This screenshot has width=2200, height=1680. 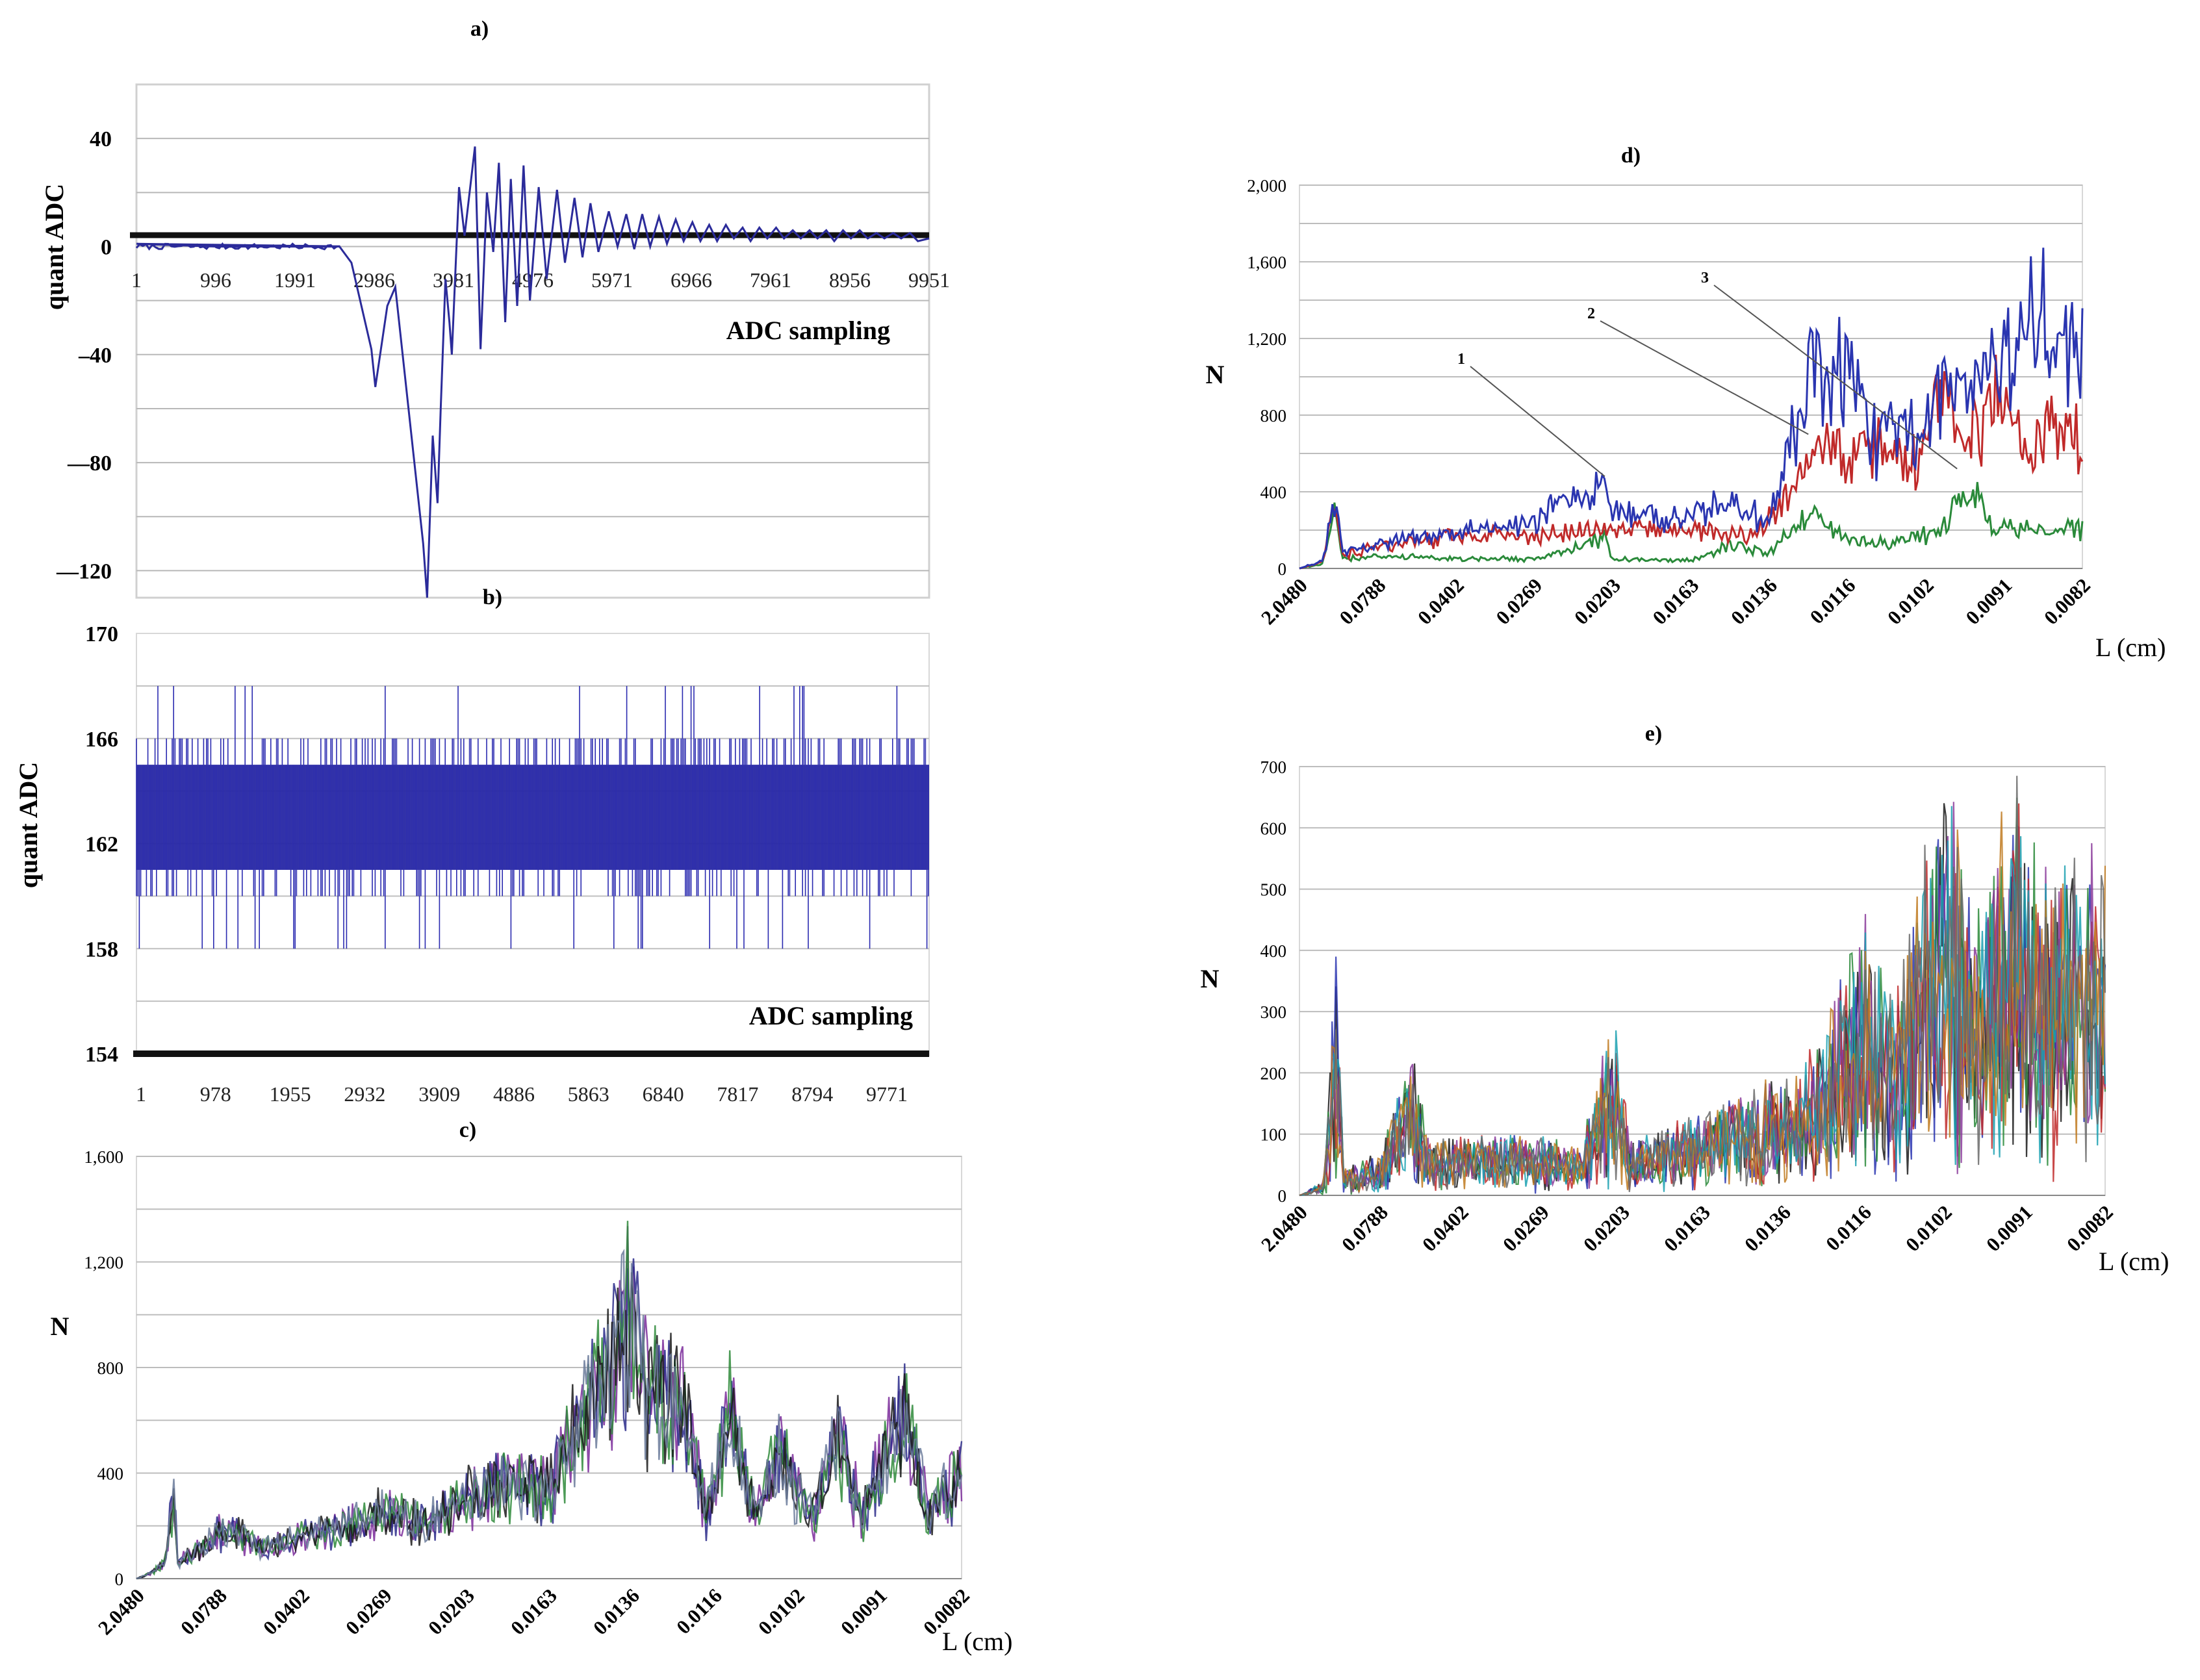 What do you see at coordinates (692, 280) in the screenshot?
I see `panel-a-x-tick-label: 6966` at bounding box center [692, 280].